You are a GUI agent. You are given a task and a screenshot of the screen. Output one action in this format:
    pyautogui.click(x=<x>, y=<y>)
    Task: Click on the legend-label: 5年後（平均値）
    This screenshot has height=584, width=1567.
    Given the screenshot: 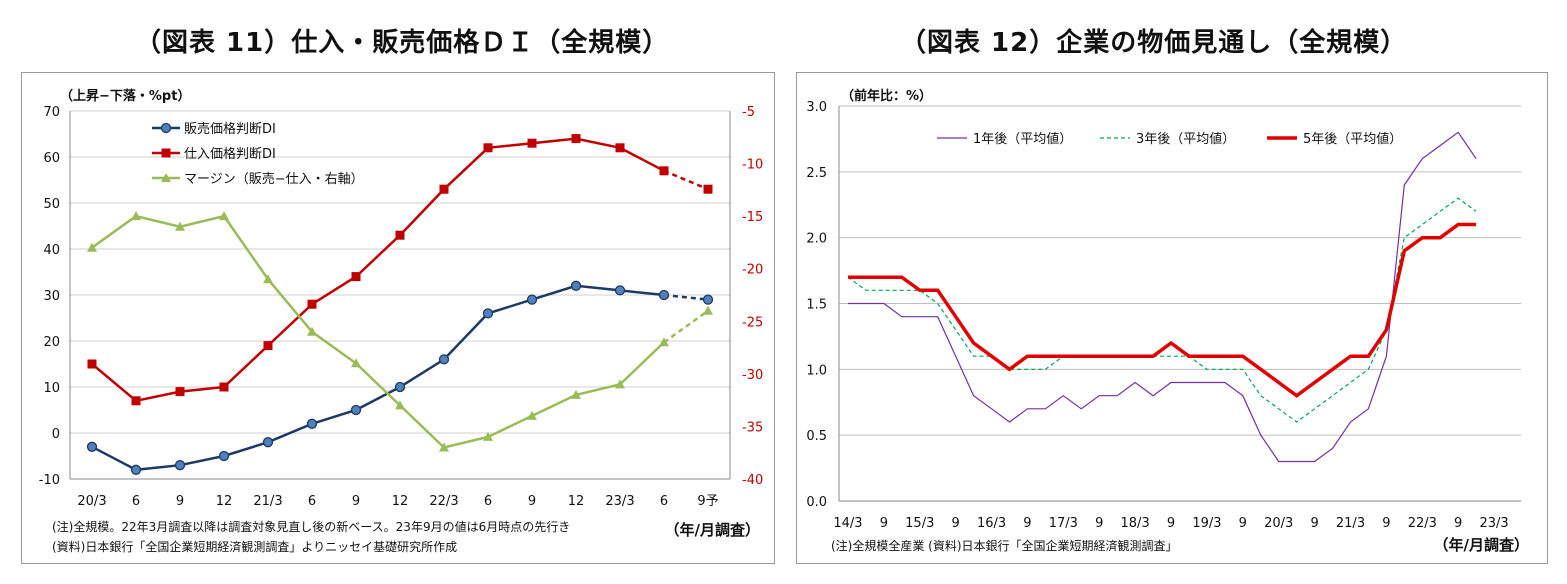 What is the action you would take?
    pyautogui.click(x=1352, y=139)
    